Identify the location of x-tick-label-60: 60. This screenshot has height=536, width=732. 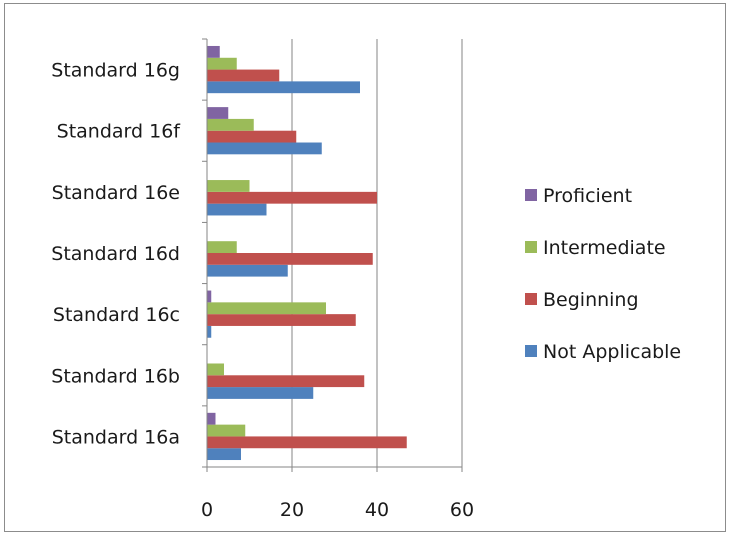
(462, 510).